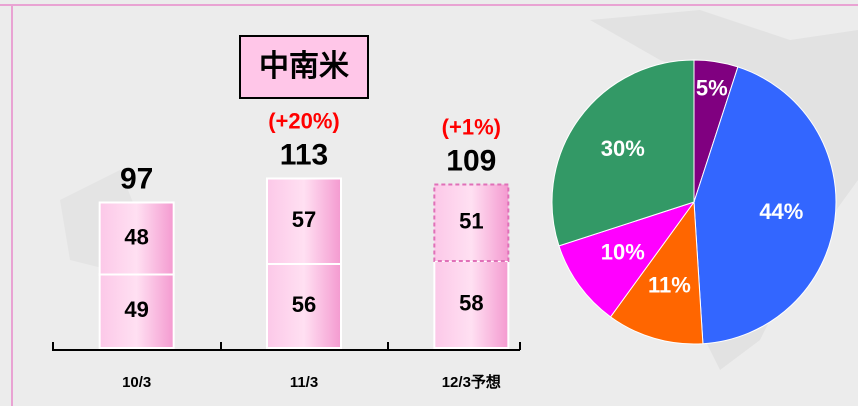 The image size is (858, 411). I want to click on x-tick-label: 12/3予想, so click(471, 382).